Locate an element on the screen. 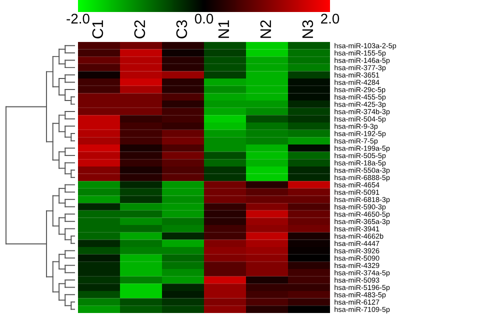 This screenshot has height=320, width=500. x-tick-label: C3 is located at coordinates (182, 29).